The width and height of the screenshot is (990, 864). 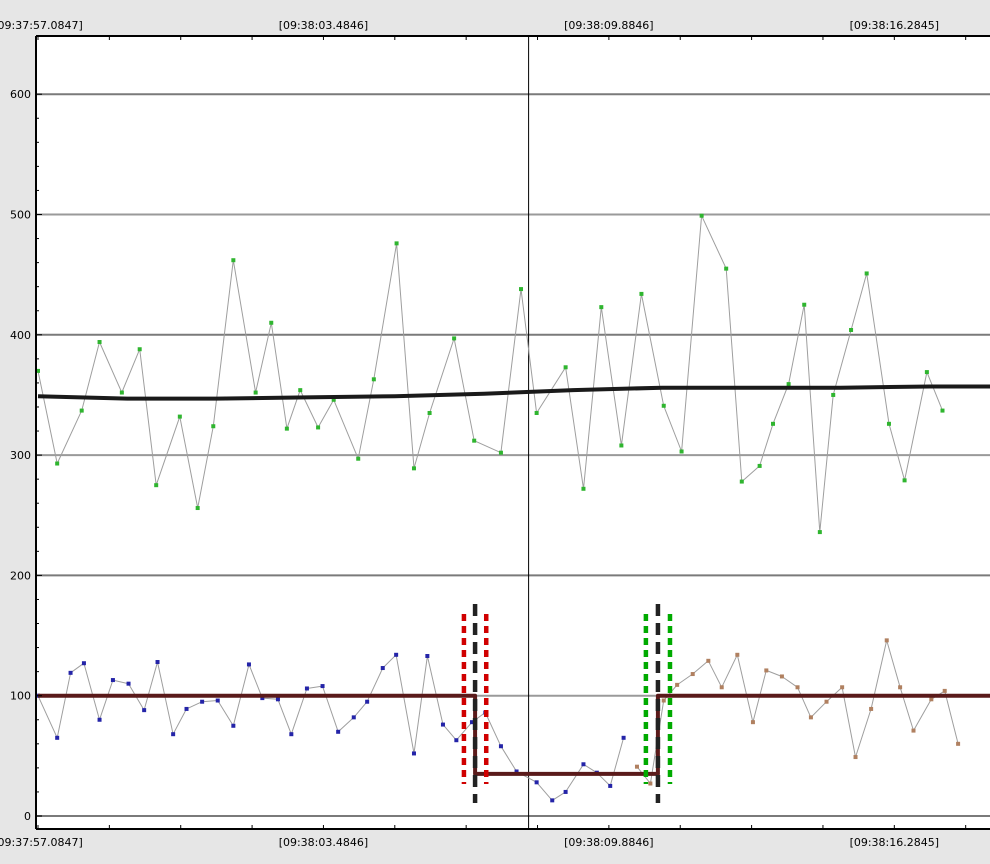 What do you see at coordinates (20, 215) in the screenshot?
I see `y-tick-label: 500` at bounding box center [20, 215].